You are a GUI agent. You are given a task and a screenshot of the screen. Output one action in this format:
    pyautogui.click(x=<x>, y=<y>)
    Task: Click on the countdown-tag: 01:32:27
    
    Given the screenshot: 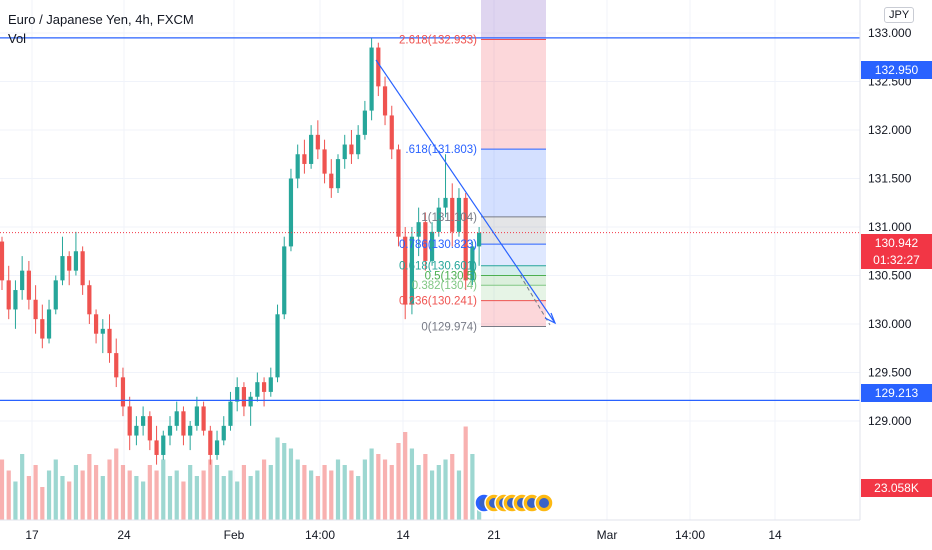 What is the action you would take?
    pyautogui.click(x=896, y=260)
    